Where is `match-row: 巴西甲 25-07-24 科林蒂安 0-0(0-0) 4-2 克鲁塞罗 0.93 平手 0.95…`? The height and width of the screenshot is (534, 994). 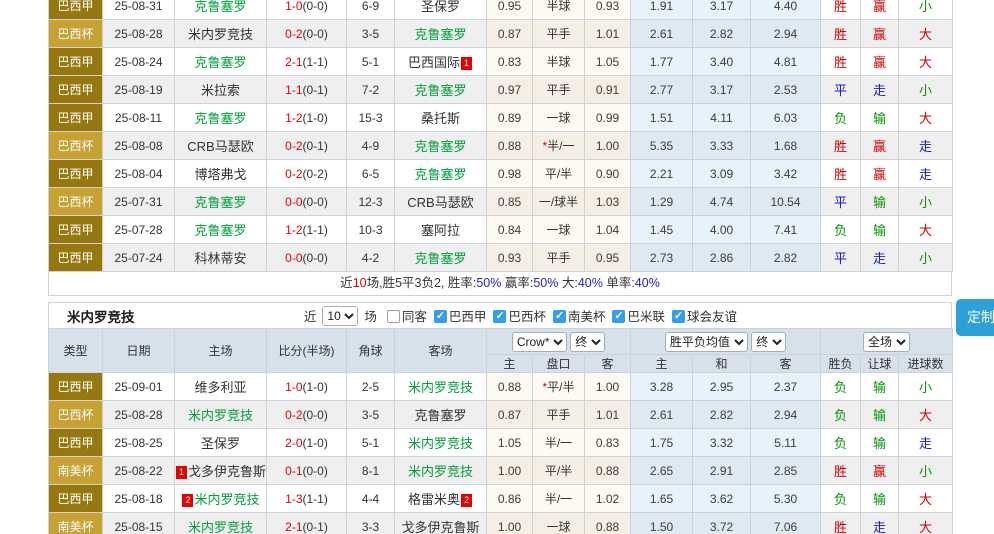
match-row: 巴西甲 25-07-24 科林蒂安 0-0(0-0) 4-2 克鲁塞罗 0.93 平手 0.95… is located at coordinates (500, 257).